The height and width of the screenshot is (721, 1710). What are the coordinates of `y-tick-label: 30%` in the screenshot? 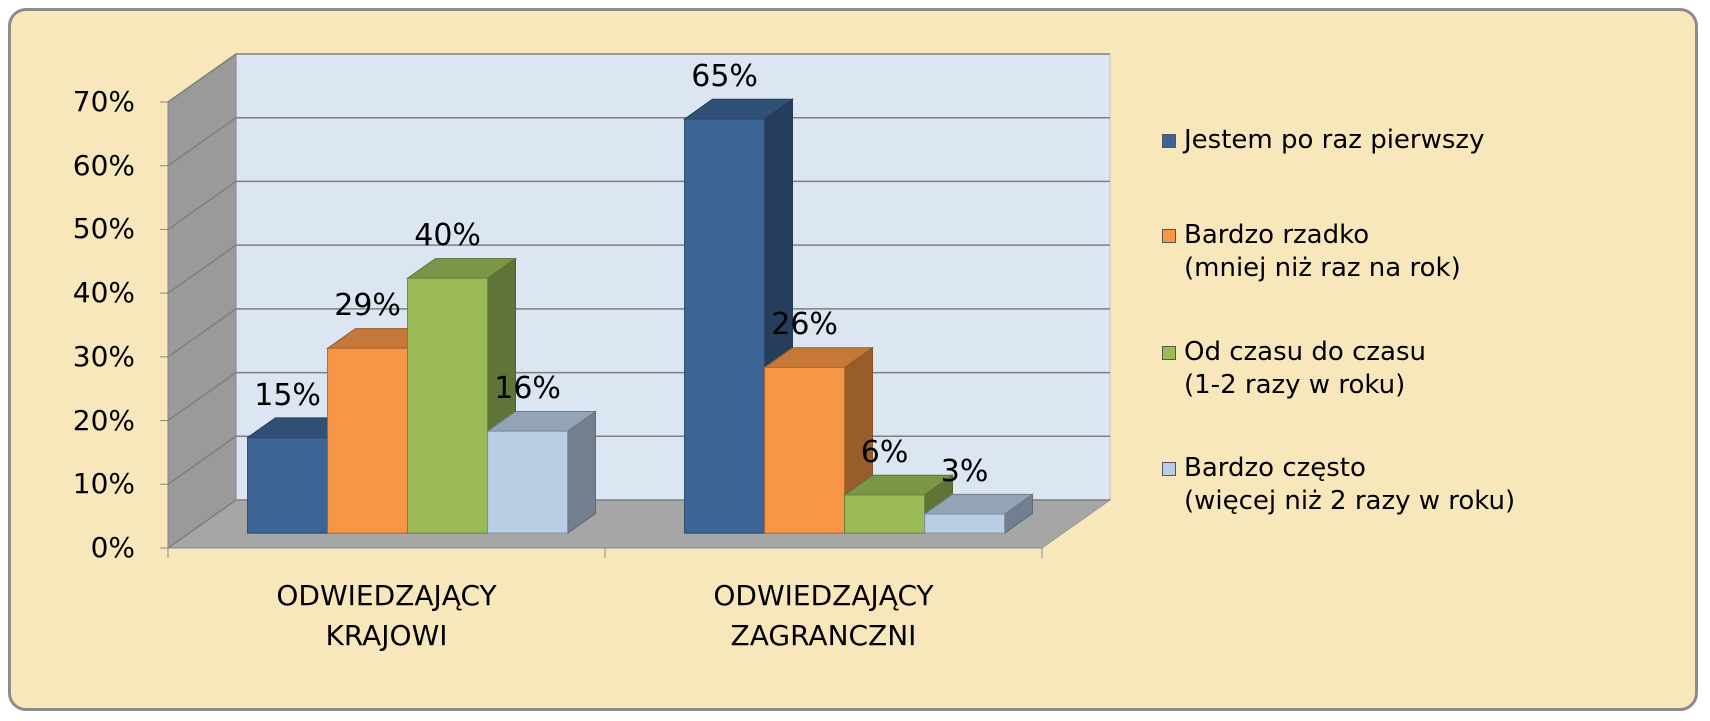 It's located at (103, 356).